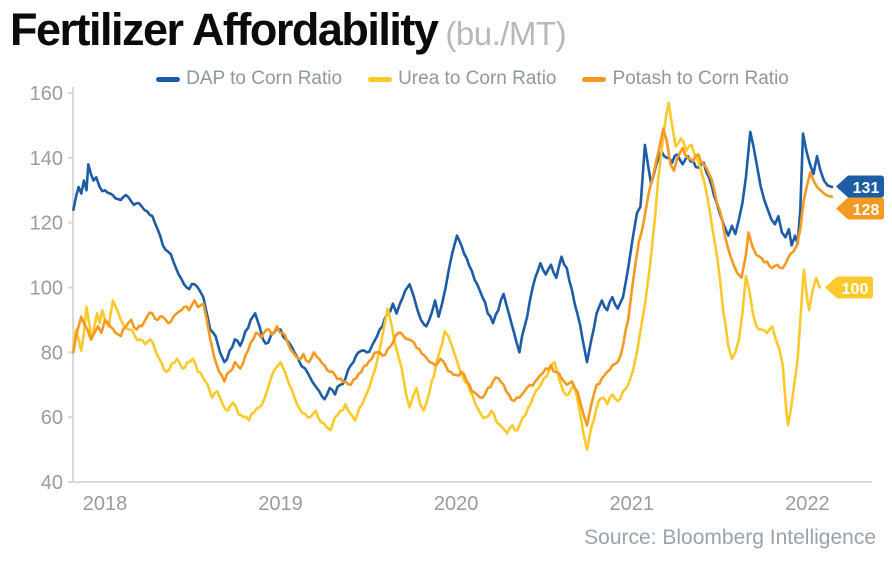 This screenshot has height=568, width=892. What do you see at coordinates (52, 353) in the screenshot?
I see `y-axis-tick-label: 80` at bounding box center [52, 353].